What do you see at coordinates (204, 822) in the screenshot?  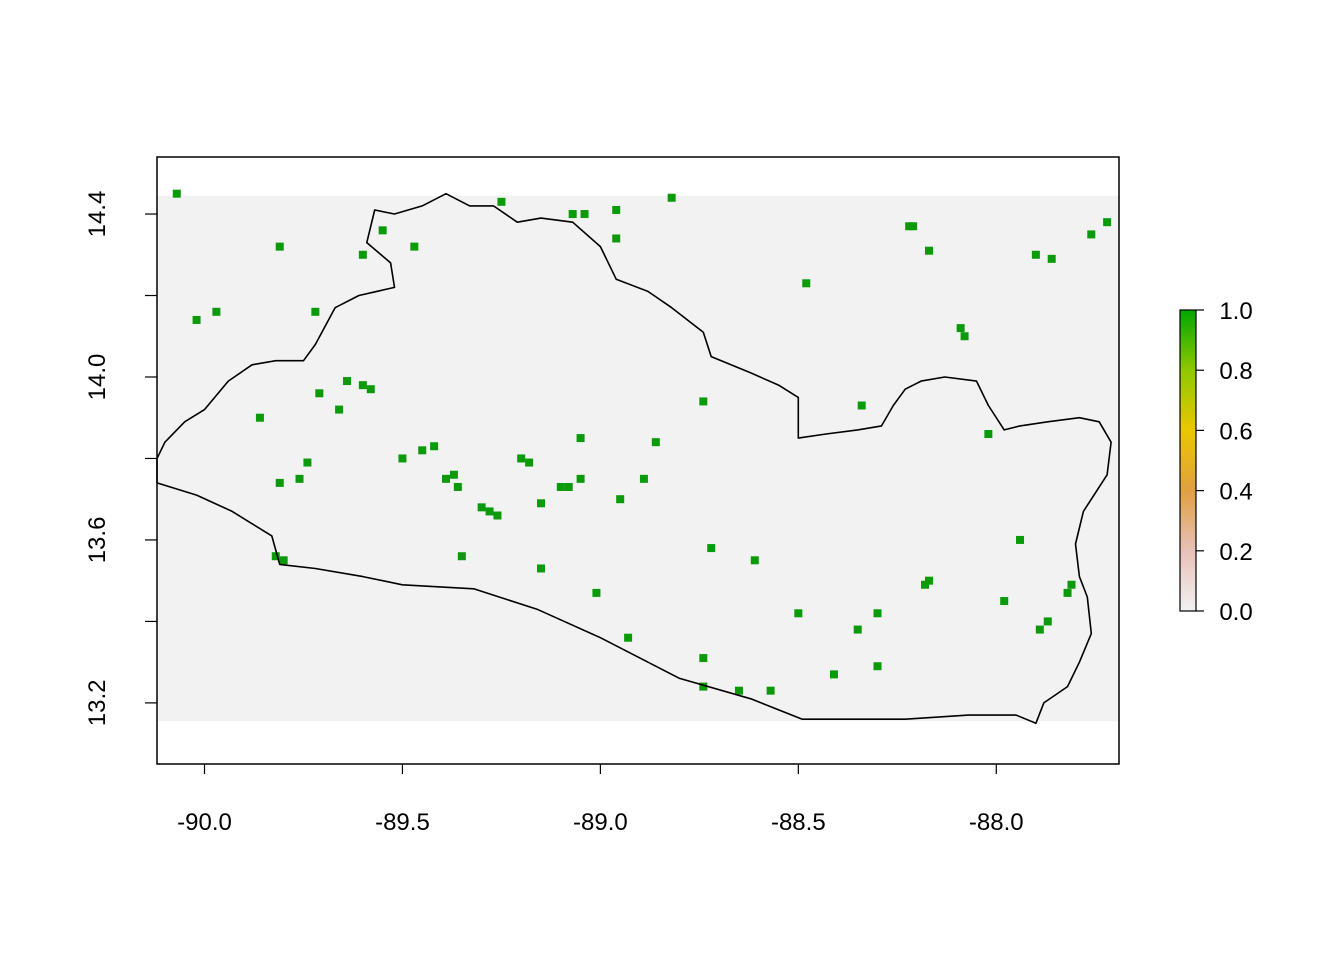 I see `x-tick-label: -90.0` at bounding box center [204, 822].